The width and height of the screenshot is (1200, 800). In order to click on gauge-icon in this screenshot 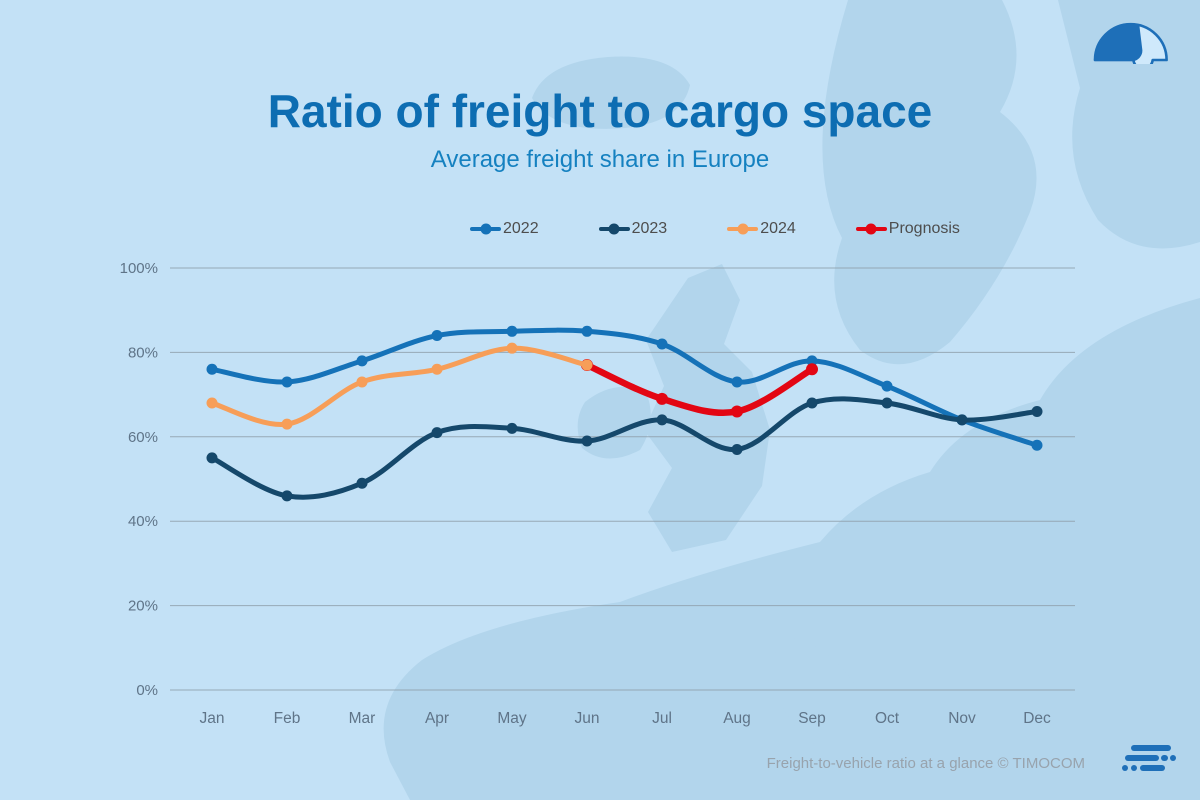, I will do `click(1130, 43)`.